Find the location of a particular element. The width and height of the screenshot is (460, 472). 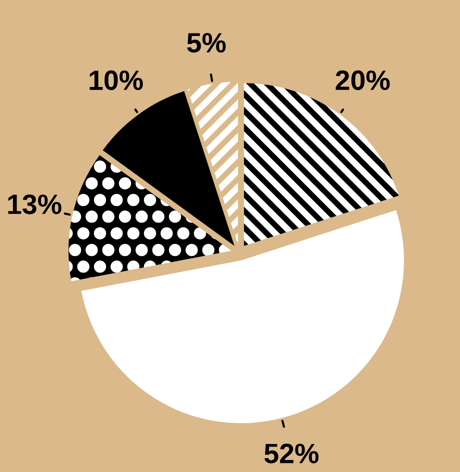

data-label: 20% is located at coordinates (363, 80).